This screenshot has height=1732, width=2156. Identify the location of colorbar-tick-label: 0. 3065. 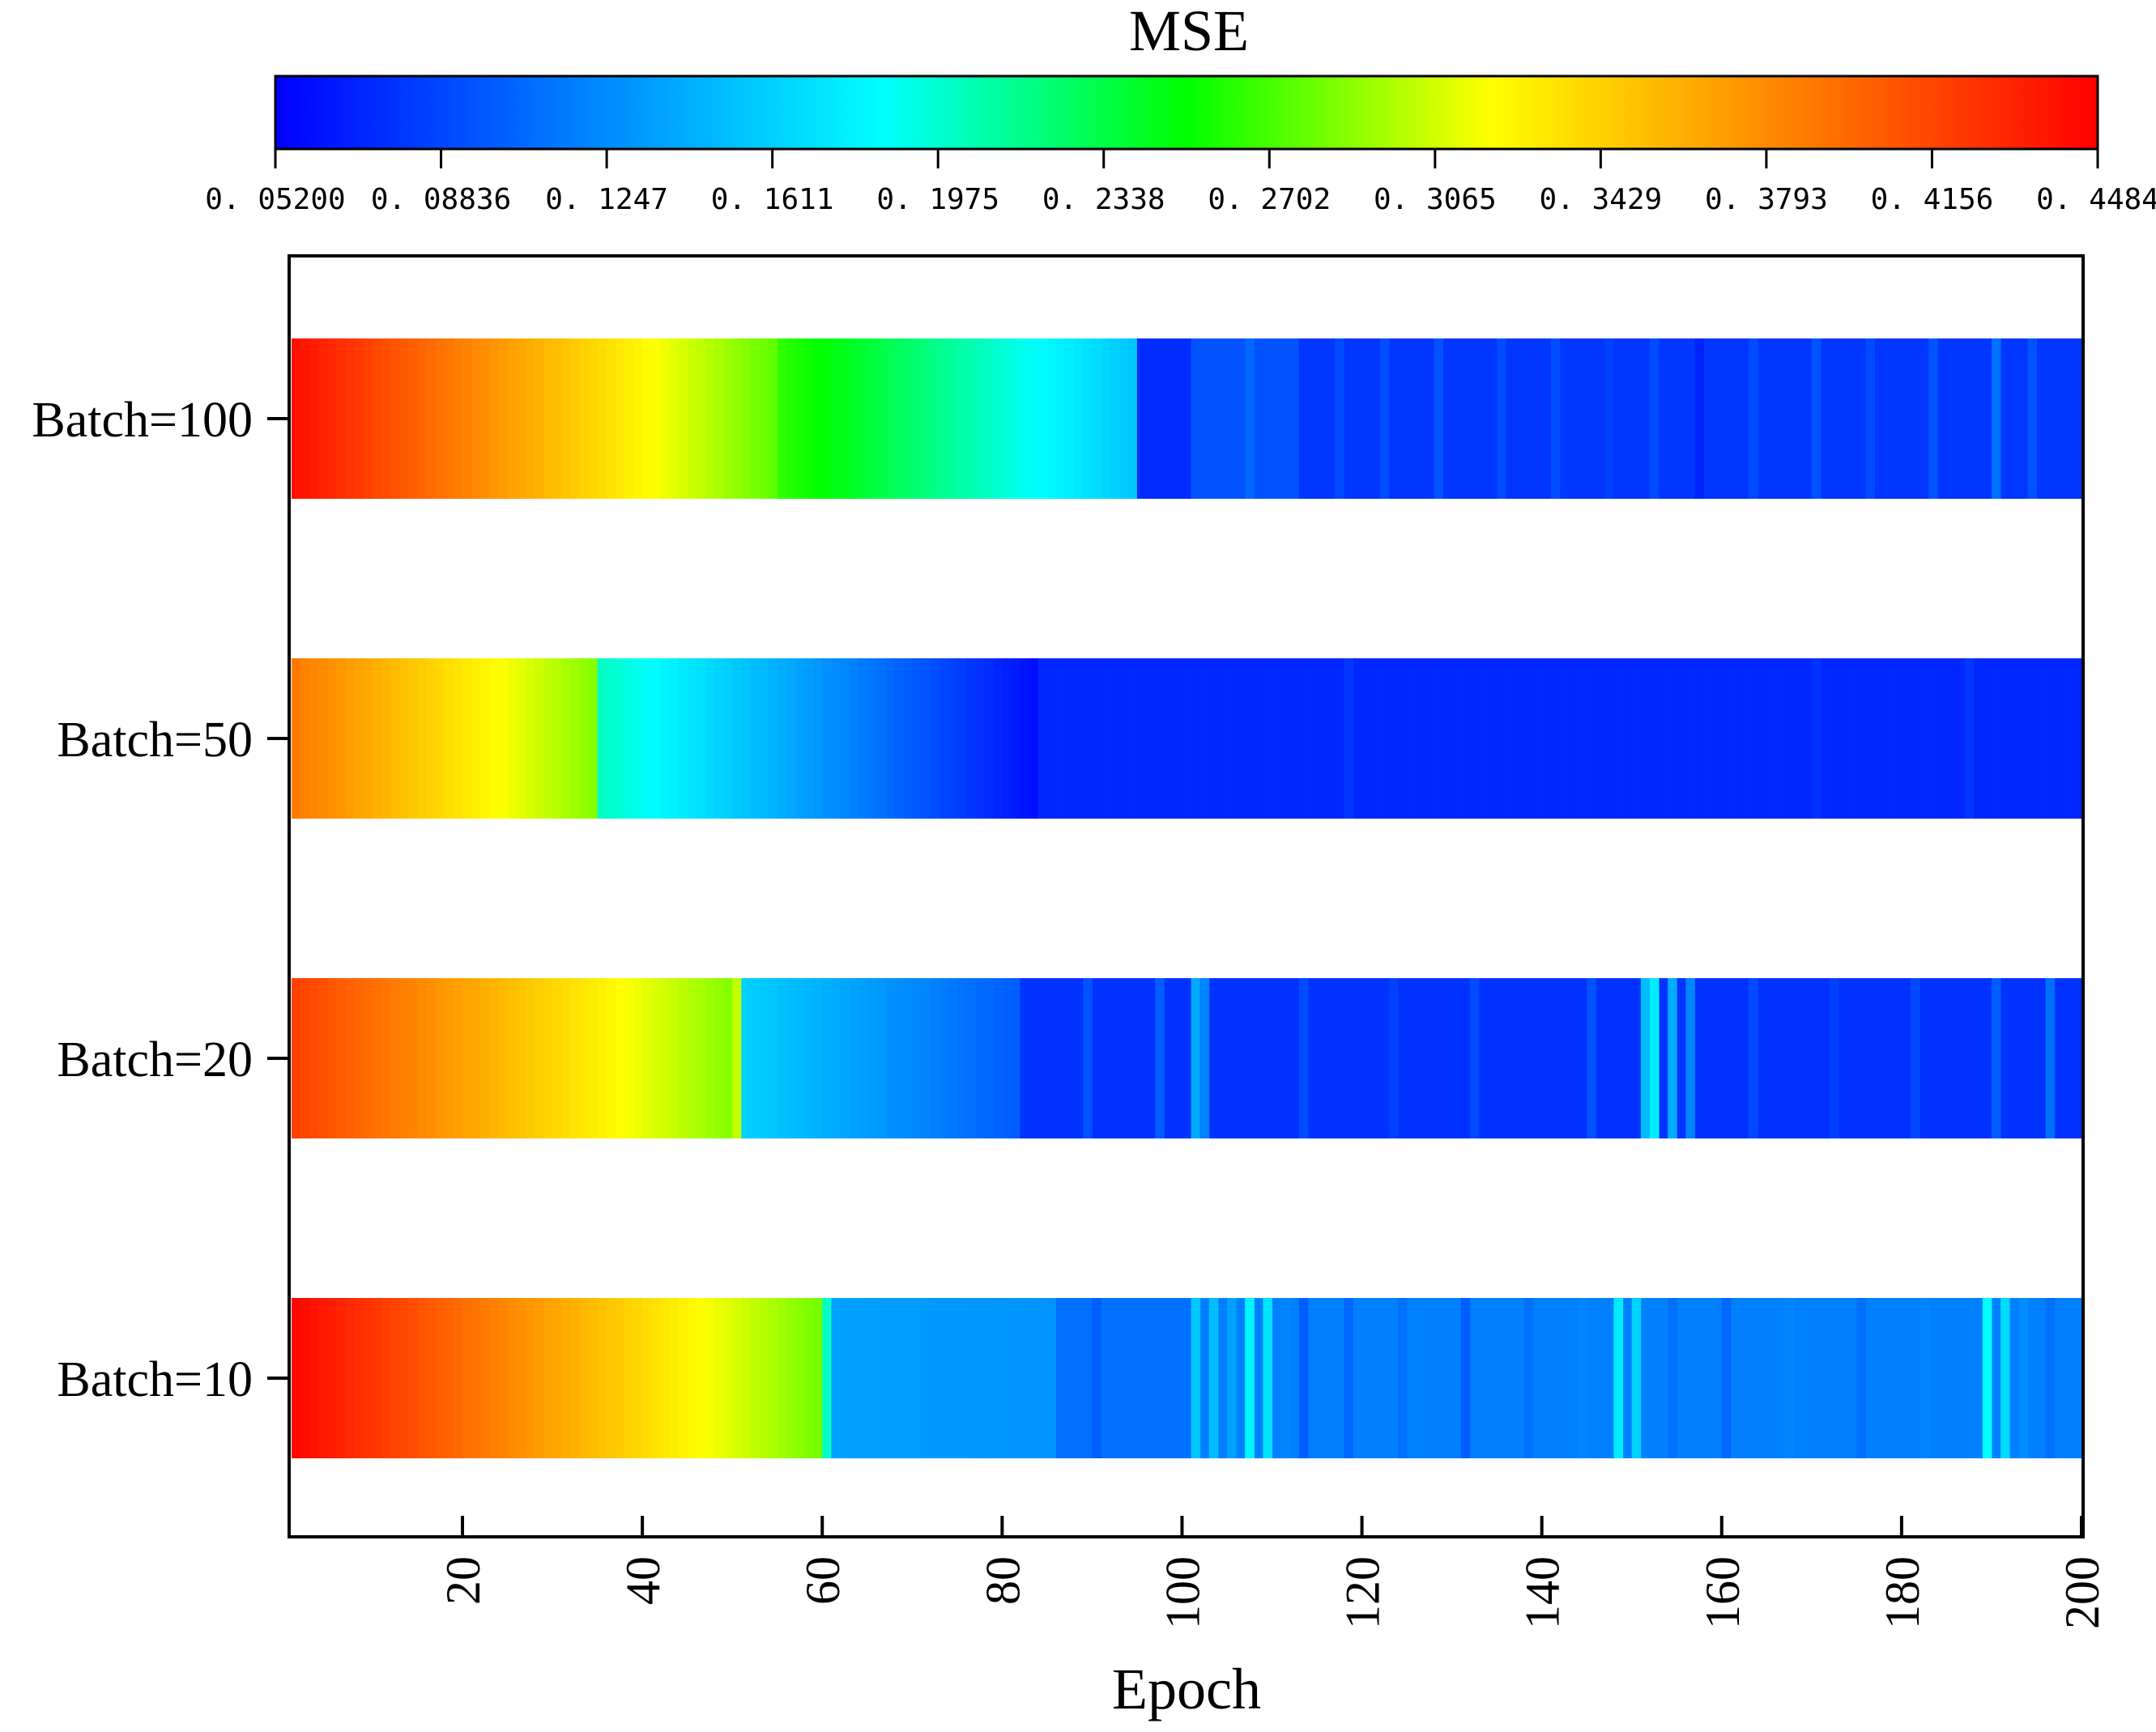
(1435, 200).